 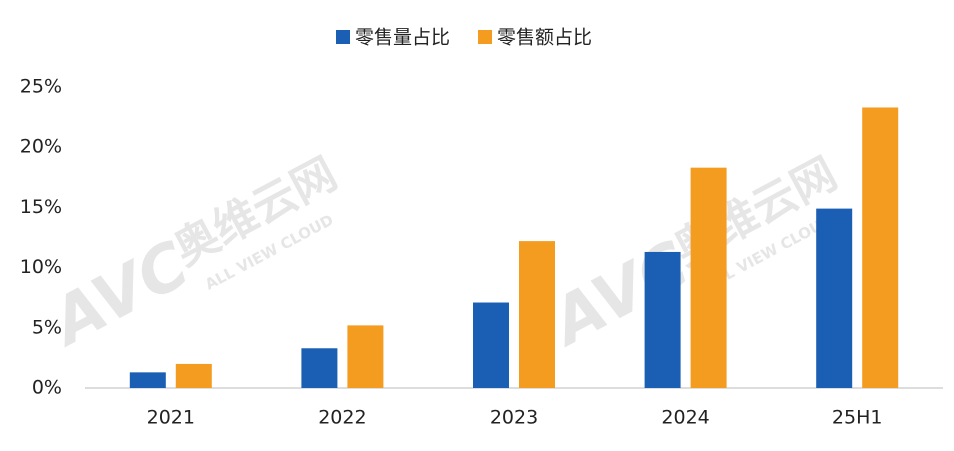 What do you see at coordinates (41, 207) in the screenshot?
I see `y-tick-label: 15%` at bounding box center [41, 207].